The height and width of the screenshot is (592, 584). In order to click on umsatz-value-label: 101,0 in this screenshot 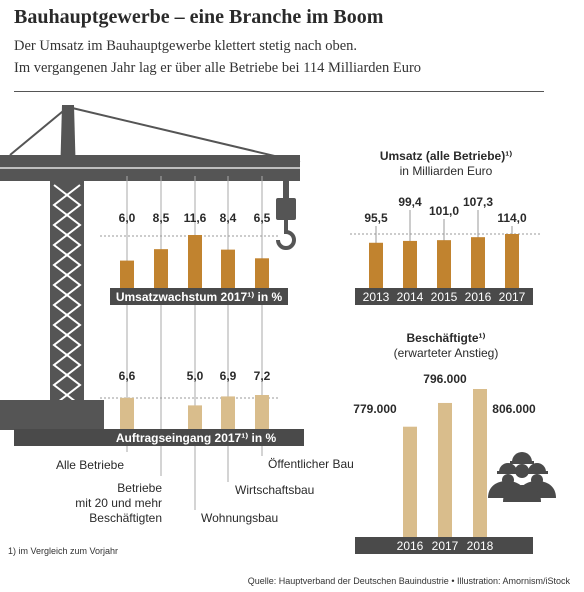, I will do `click(444, 211)`.